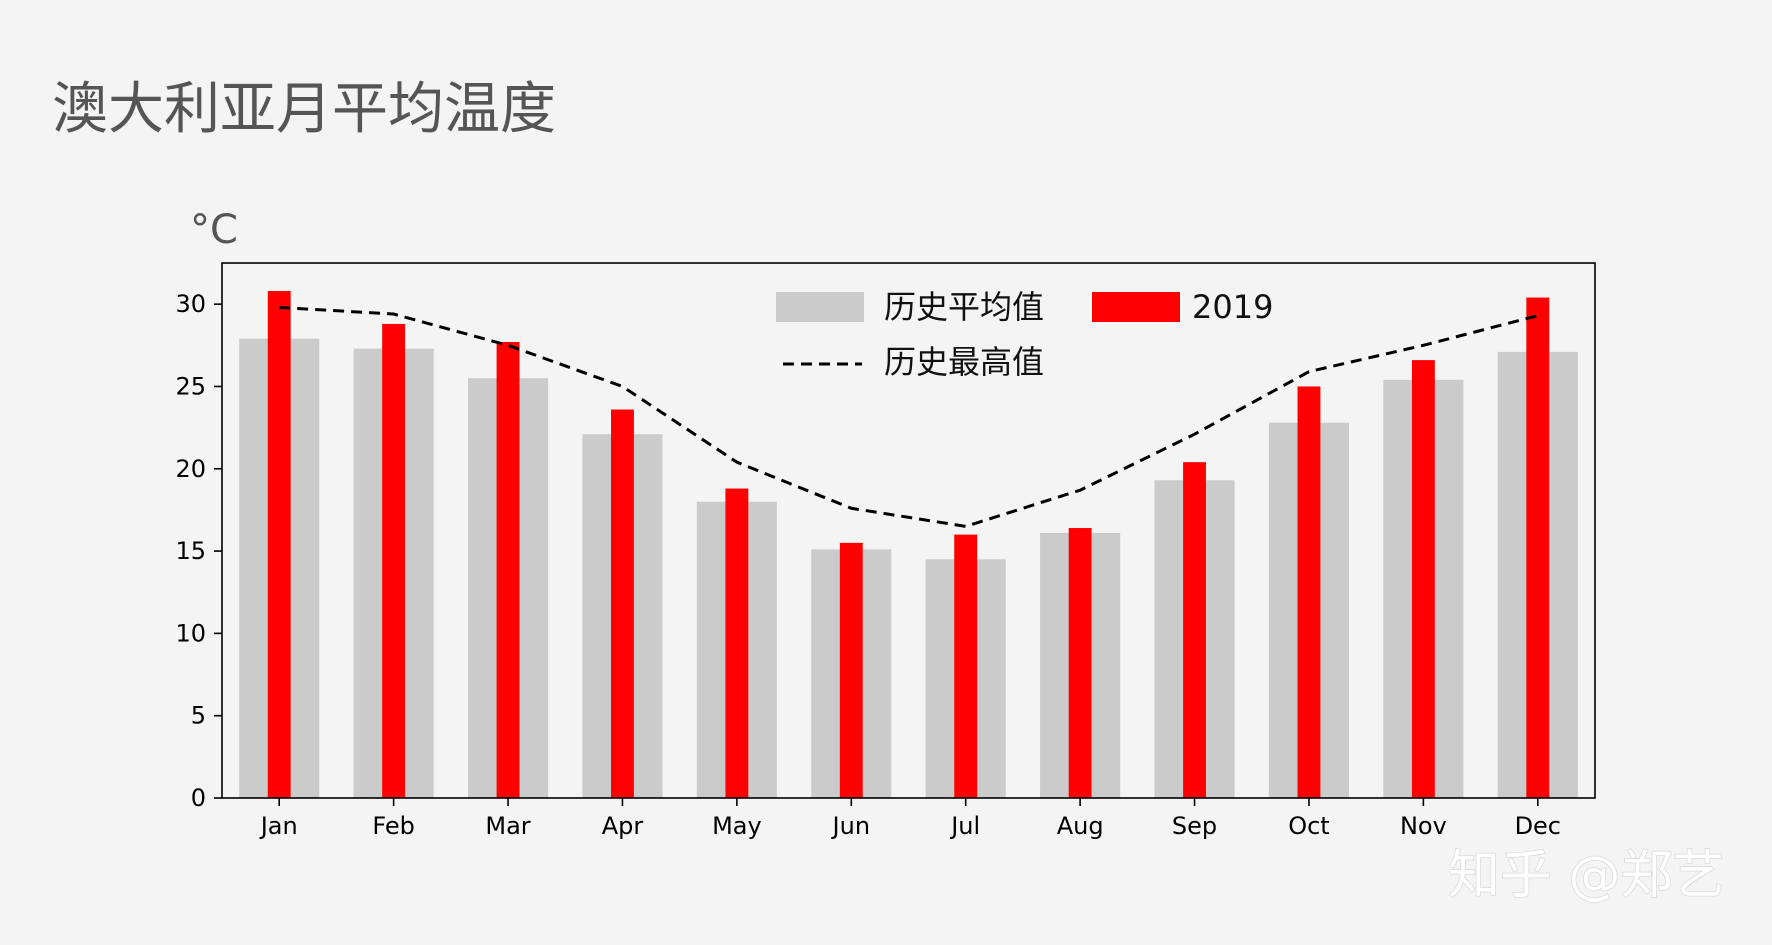  What do you see at coordinates (190, 551) in the screenshot?
I see `y-tick-label-15: 15` at bounding box center [190, 551].